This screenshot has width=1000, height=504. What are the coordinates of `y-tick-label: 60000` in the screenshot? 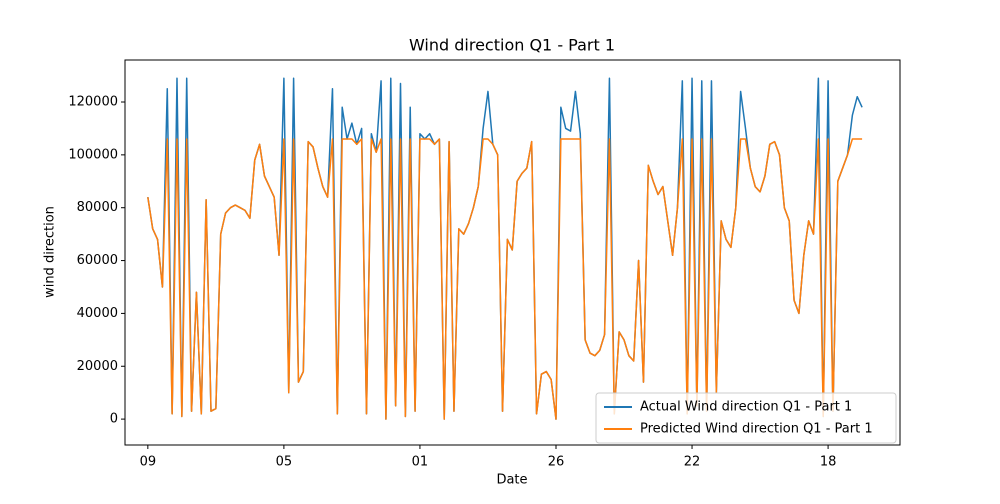 It's located at (97, 260).